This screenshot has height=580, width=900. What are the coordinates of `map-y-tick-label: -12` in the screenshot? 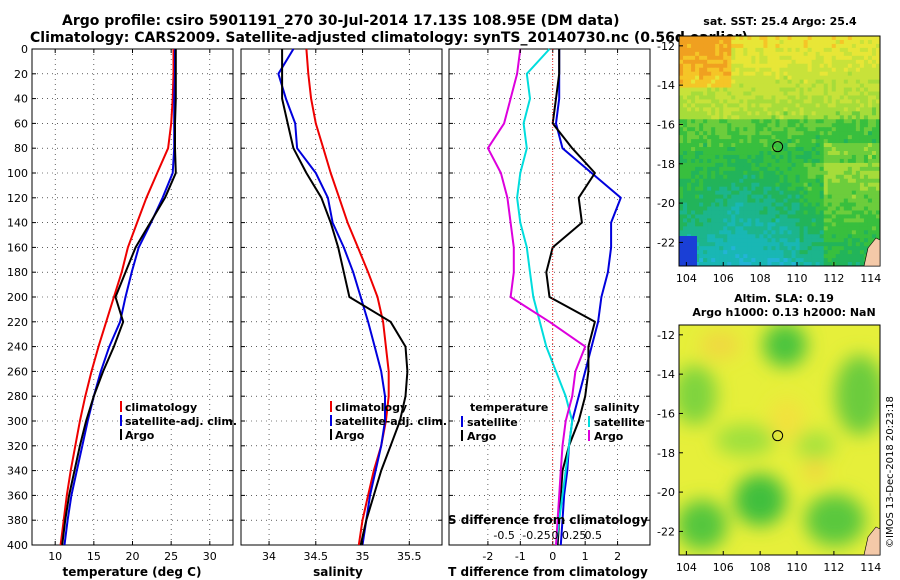 It's located at (666, 46).